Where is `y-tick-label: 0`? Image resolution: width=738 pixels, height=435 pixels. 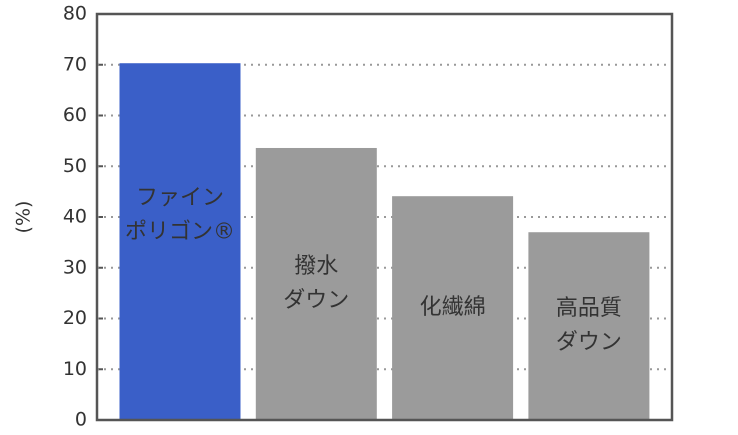
y-tick-label: 0 is located at coordinates (81, 420).